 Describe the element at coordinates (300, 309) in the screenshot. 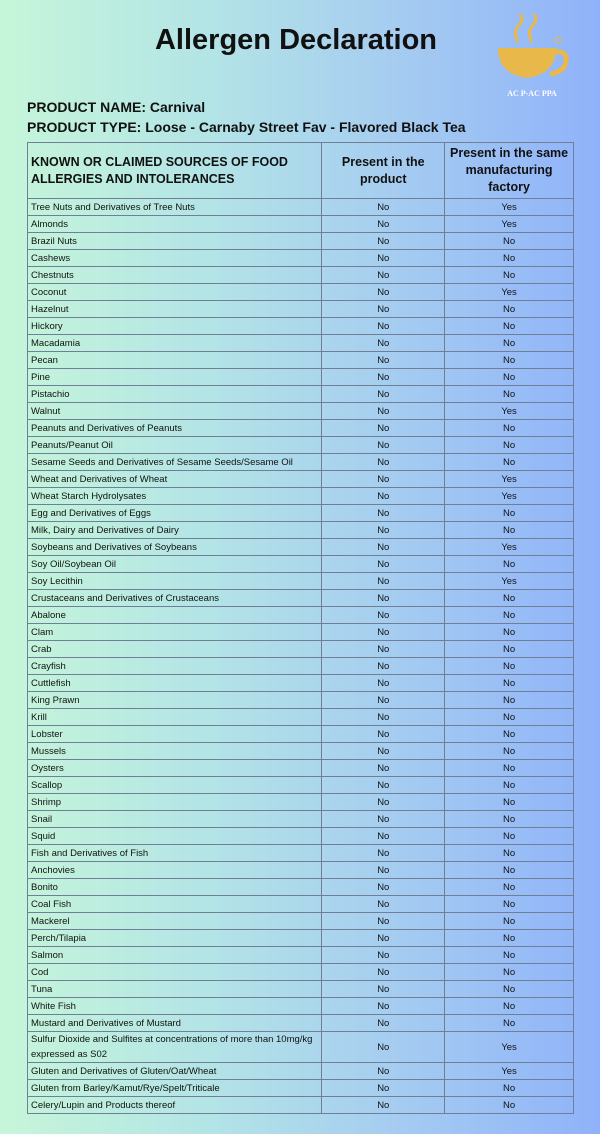

I see `table-row: Hazelnut No No` at that location.